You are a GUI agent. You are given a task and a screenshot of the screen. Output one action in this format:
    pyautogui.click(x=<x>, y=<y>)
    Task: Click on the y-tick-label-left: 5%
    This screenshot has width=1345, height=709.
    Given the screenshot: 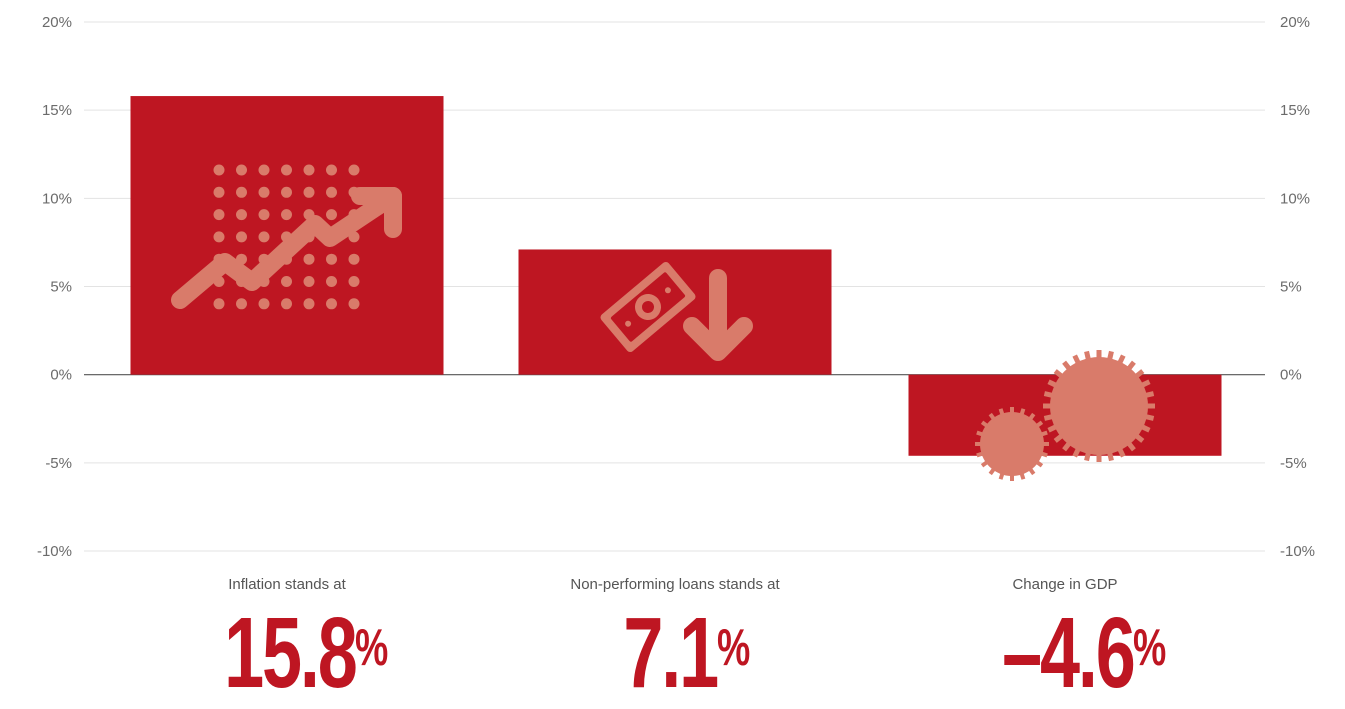 What is the action you would take?
    pyautogui.click(x=61, y=287)
    